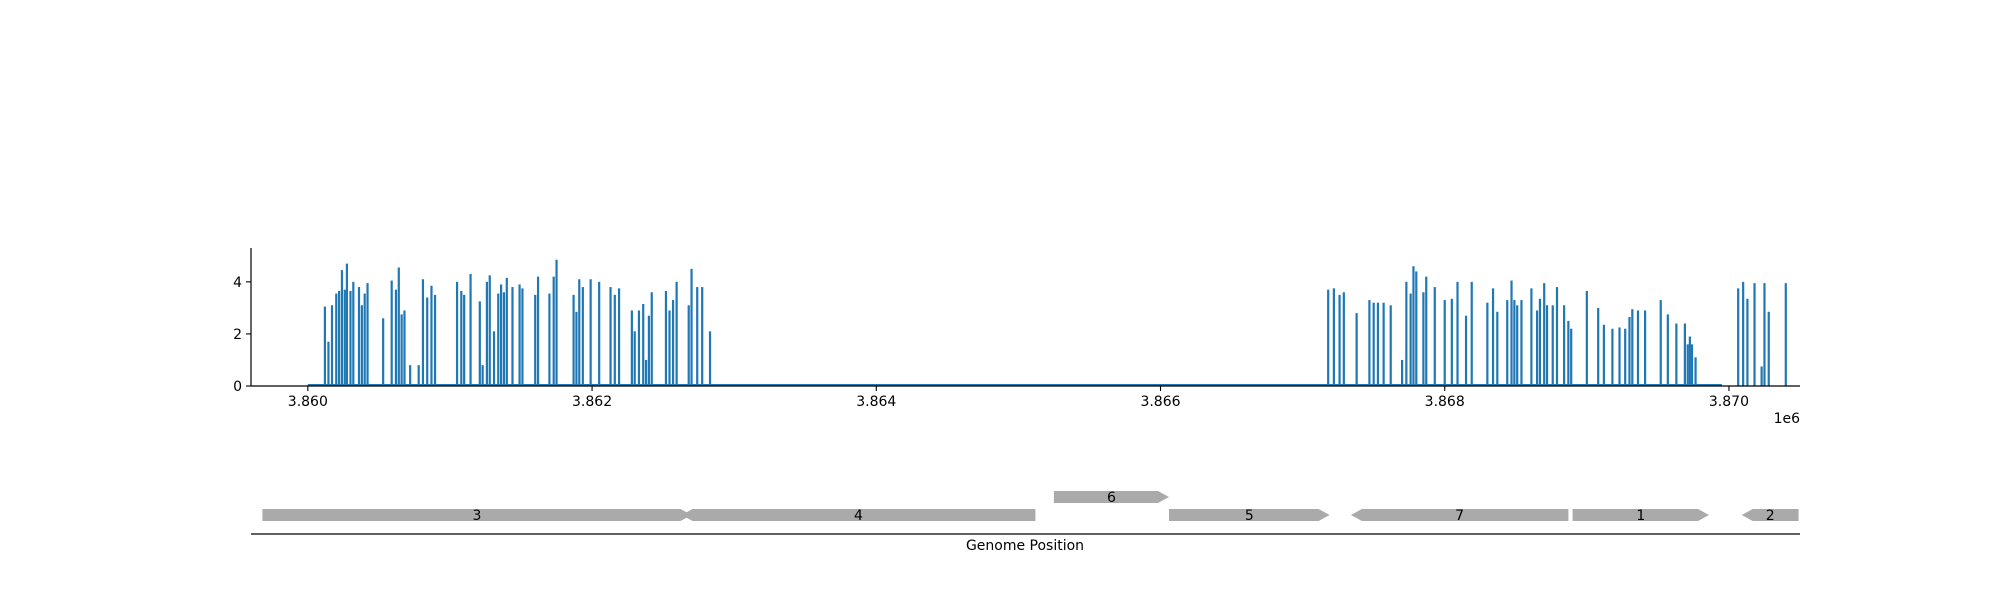 This screenshot has height=600, width=2000. I want to click on y-axis-ticks: 0 2 4, so click(242, 335).